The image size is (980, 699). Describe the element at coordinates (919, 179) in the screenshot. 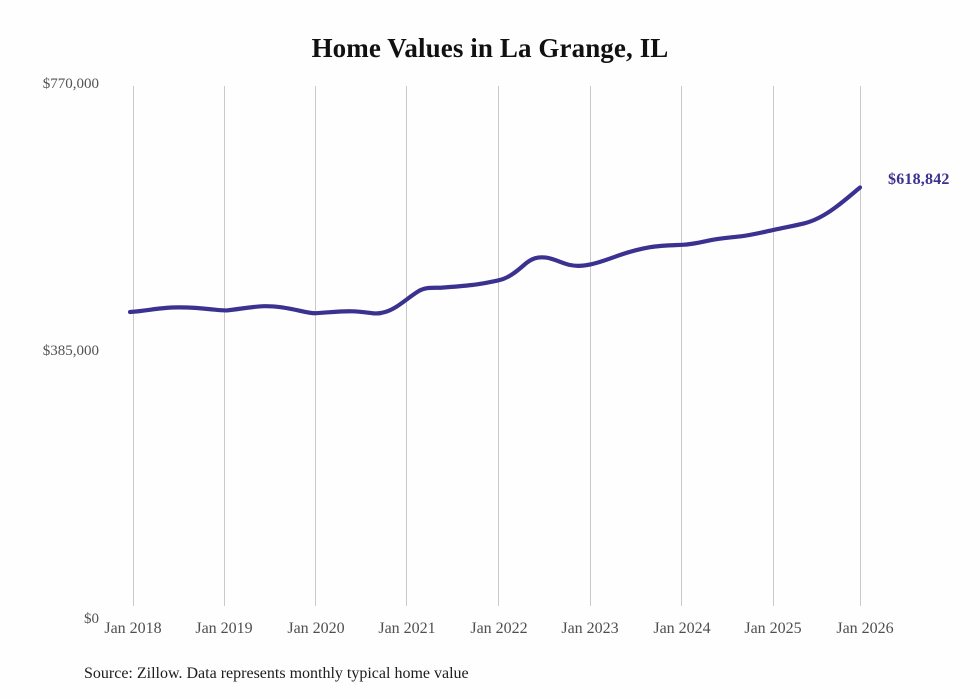

I see `endpoint-value-label: $618,842` at that location.